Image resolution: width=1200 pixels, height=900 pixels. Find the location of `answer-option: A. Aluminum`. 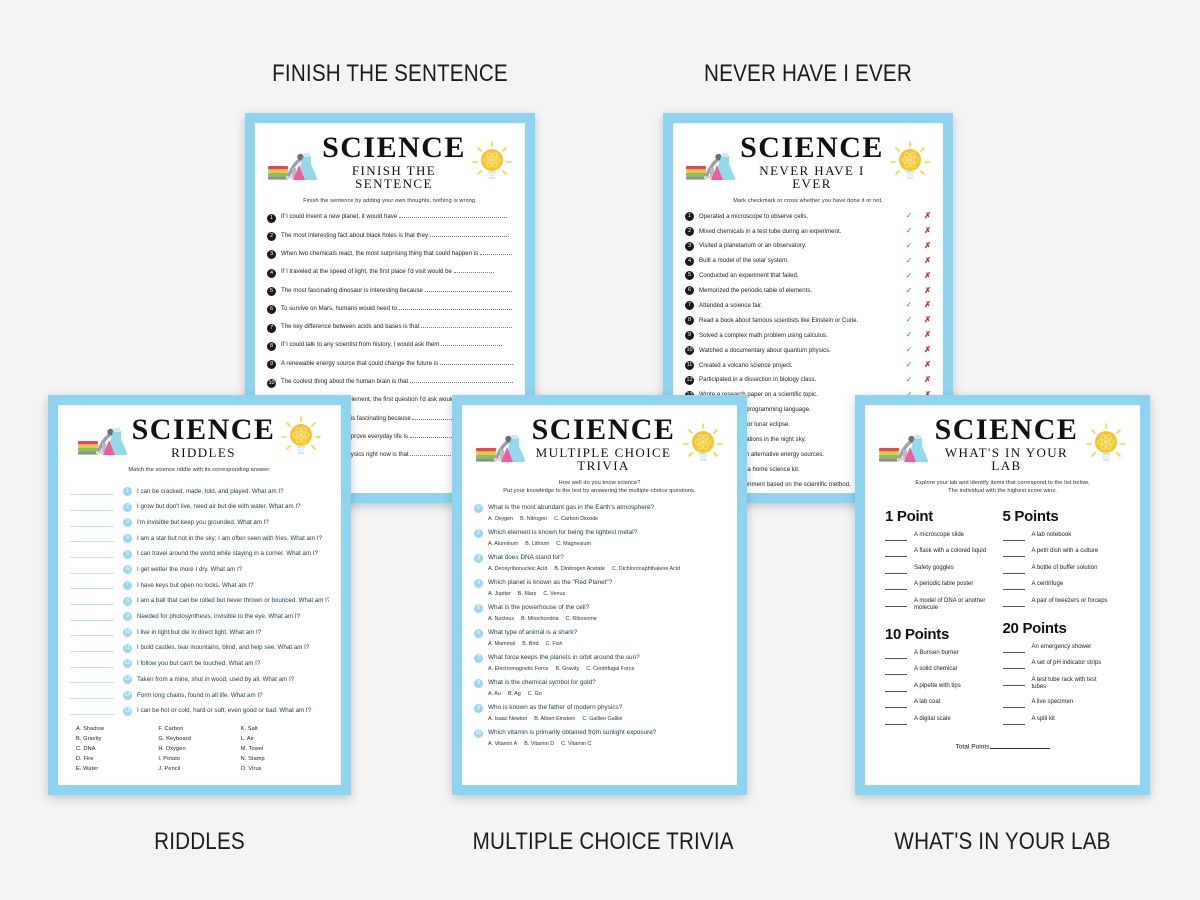

answer-option: A. Aluminum is located at coordinates (503, 544).